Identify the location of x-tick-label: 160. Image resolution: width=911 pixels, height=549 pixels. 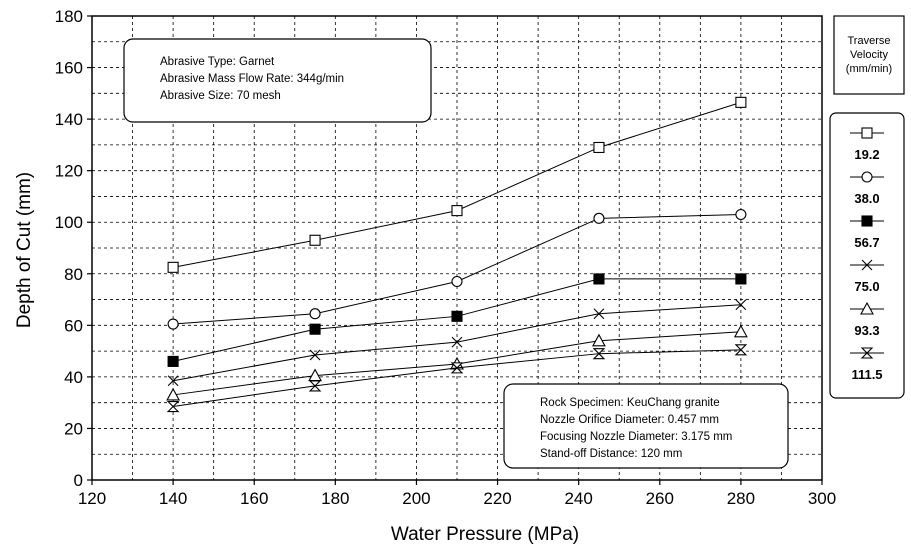
(254, 498).